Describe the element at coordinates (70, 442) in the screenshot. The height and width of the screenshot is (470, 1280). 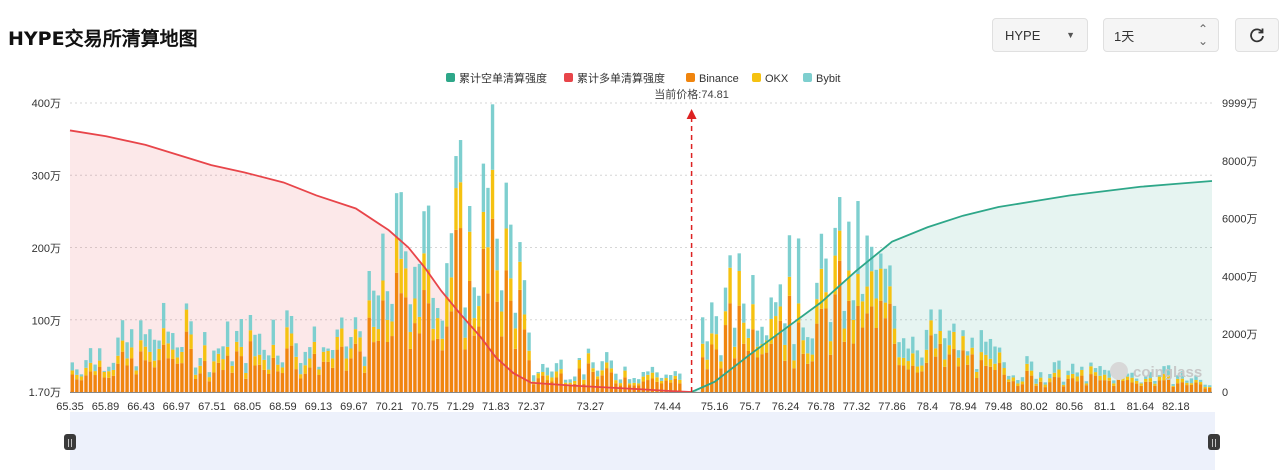
I see `slider-left-handle: ||` at that location.